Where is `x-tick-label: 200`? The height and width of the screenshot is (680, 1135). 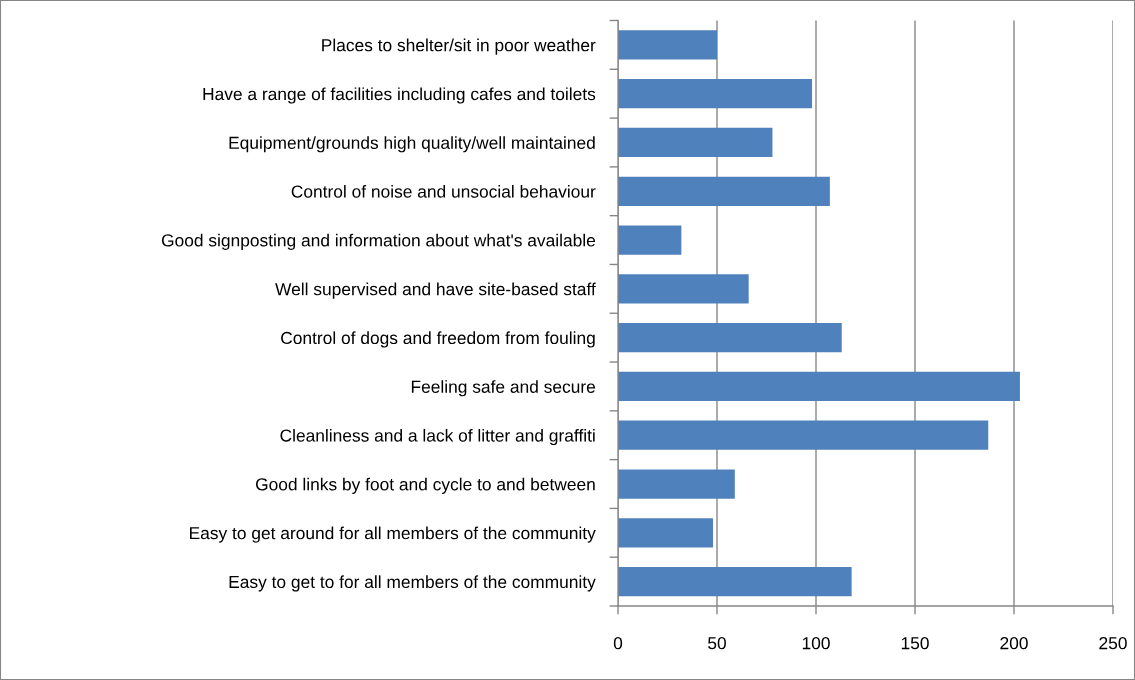
x-tick-label: 200 is located at coordinates (1014, 643).